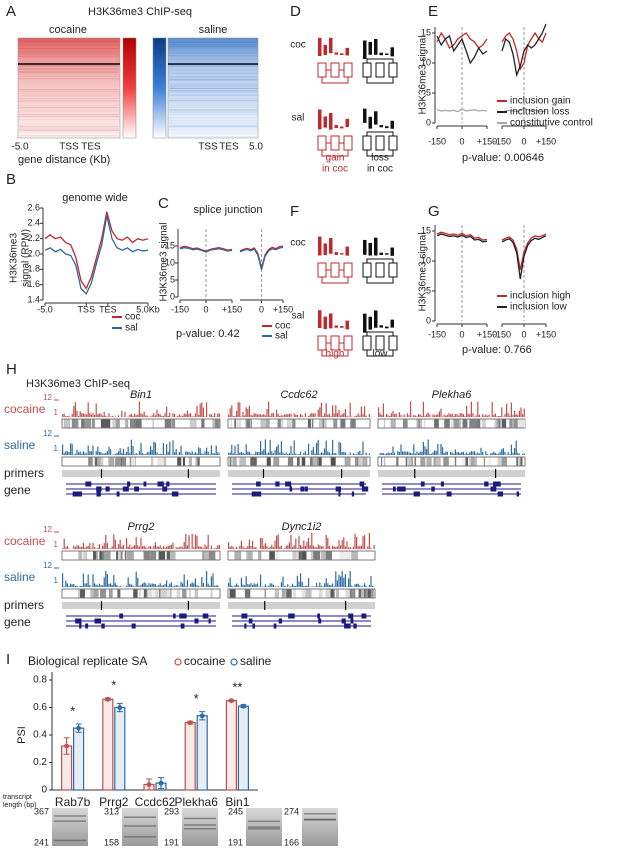 The image size is (626, 848). What do you see at coordinates (462, 49) in the screenshot?
I see `series-line` at bounding box center [462, 49].